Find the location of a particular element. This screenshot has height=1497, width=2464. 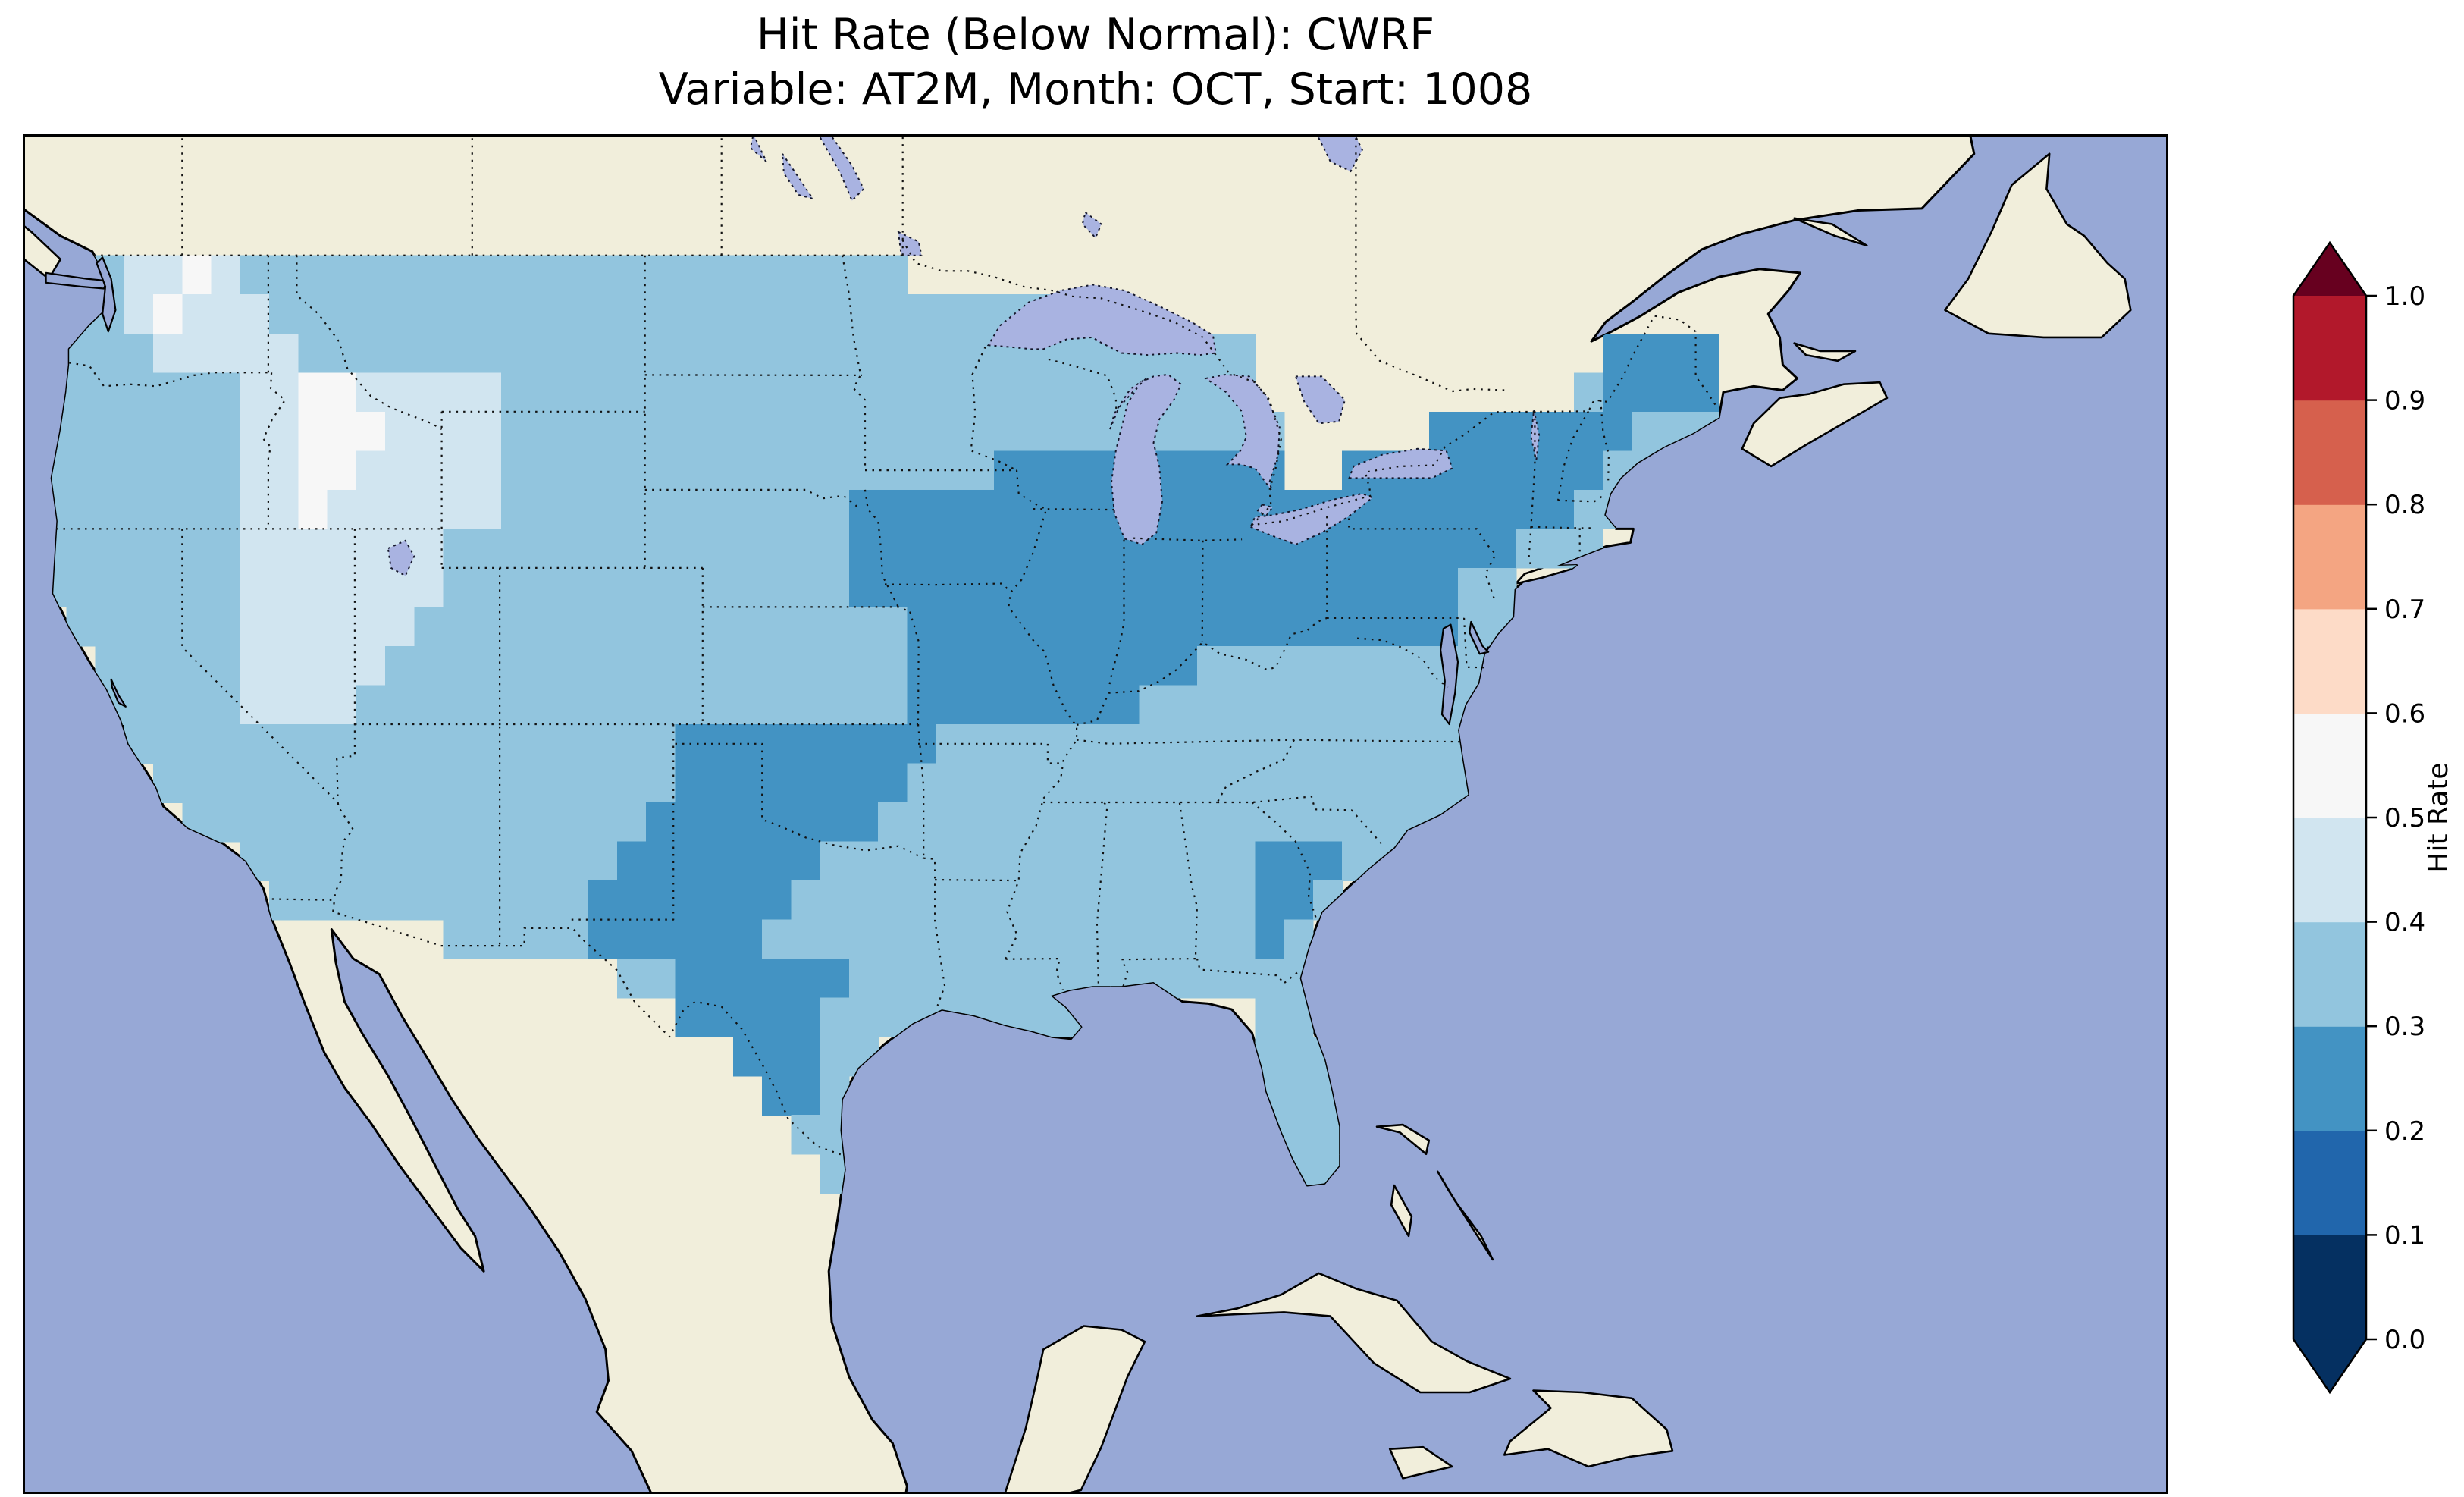

colorbar-tick-label: 0.4 is located at coordinates (2404, 923).